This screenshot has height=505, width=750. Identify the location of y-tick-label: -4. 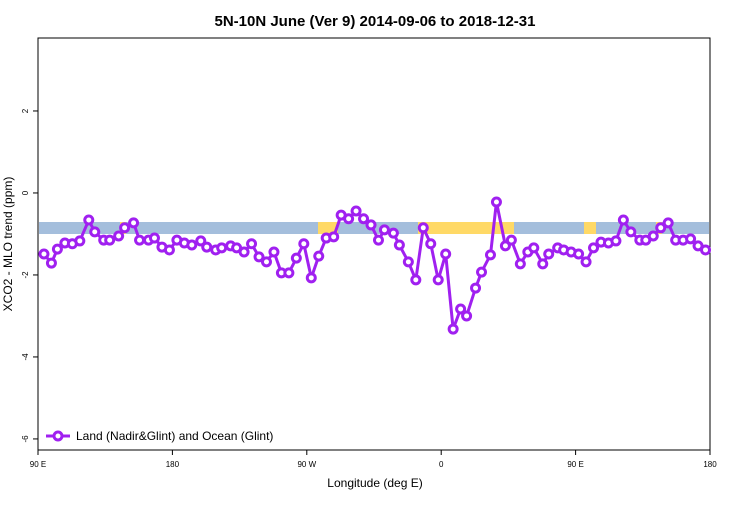
(25, 357).